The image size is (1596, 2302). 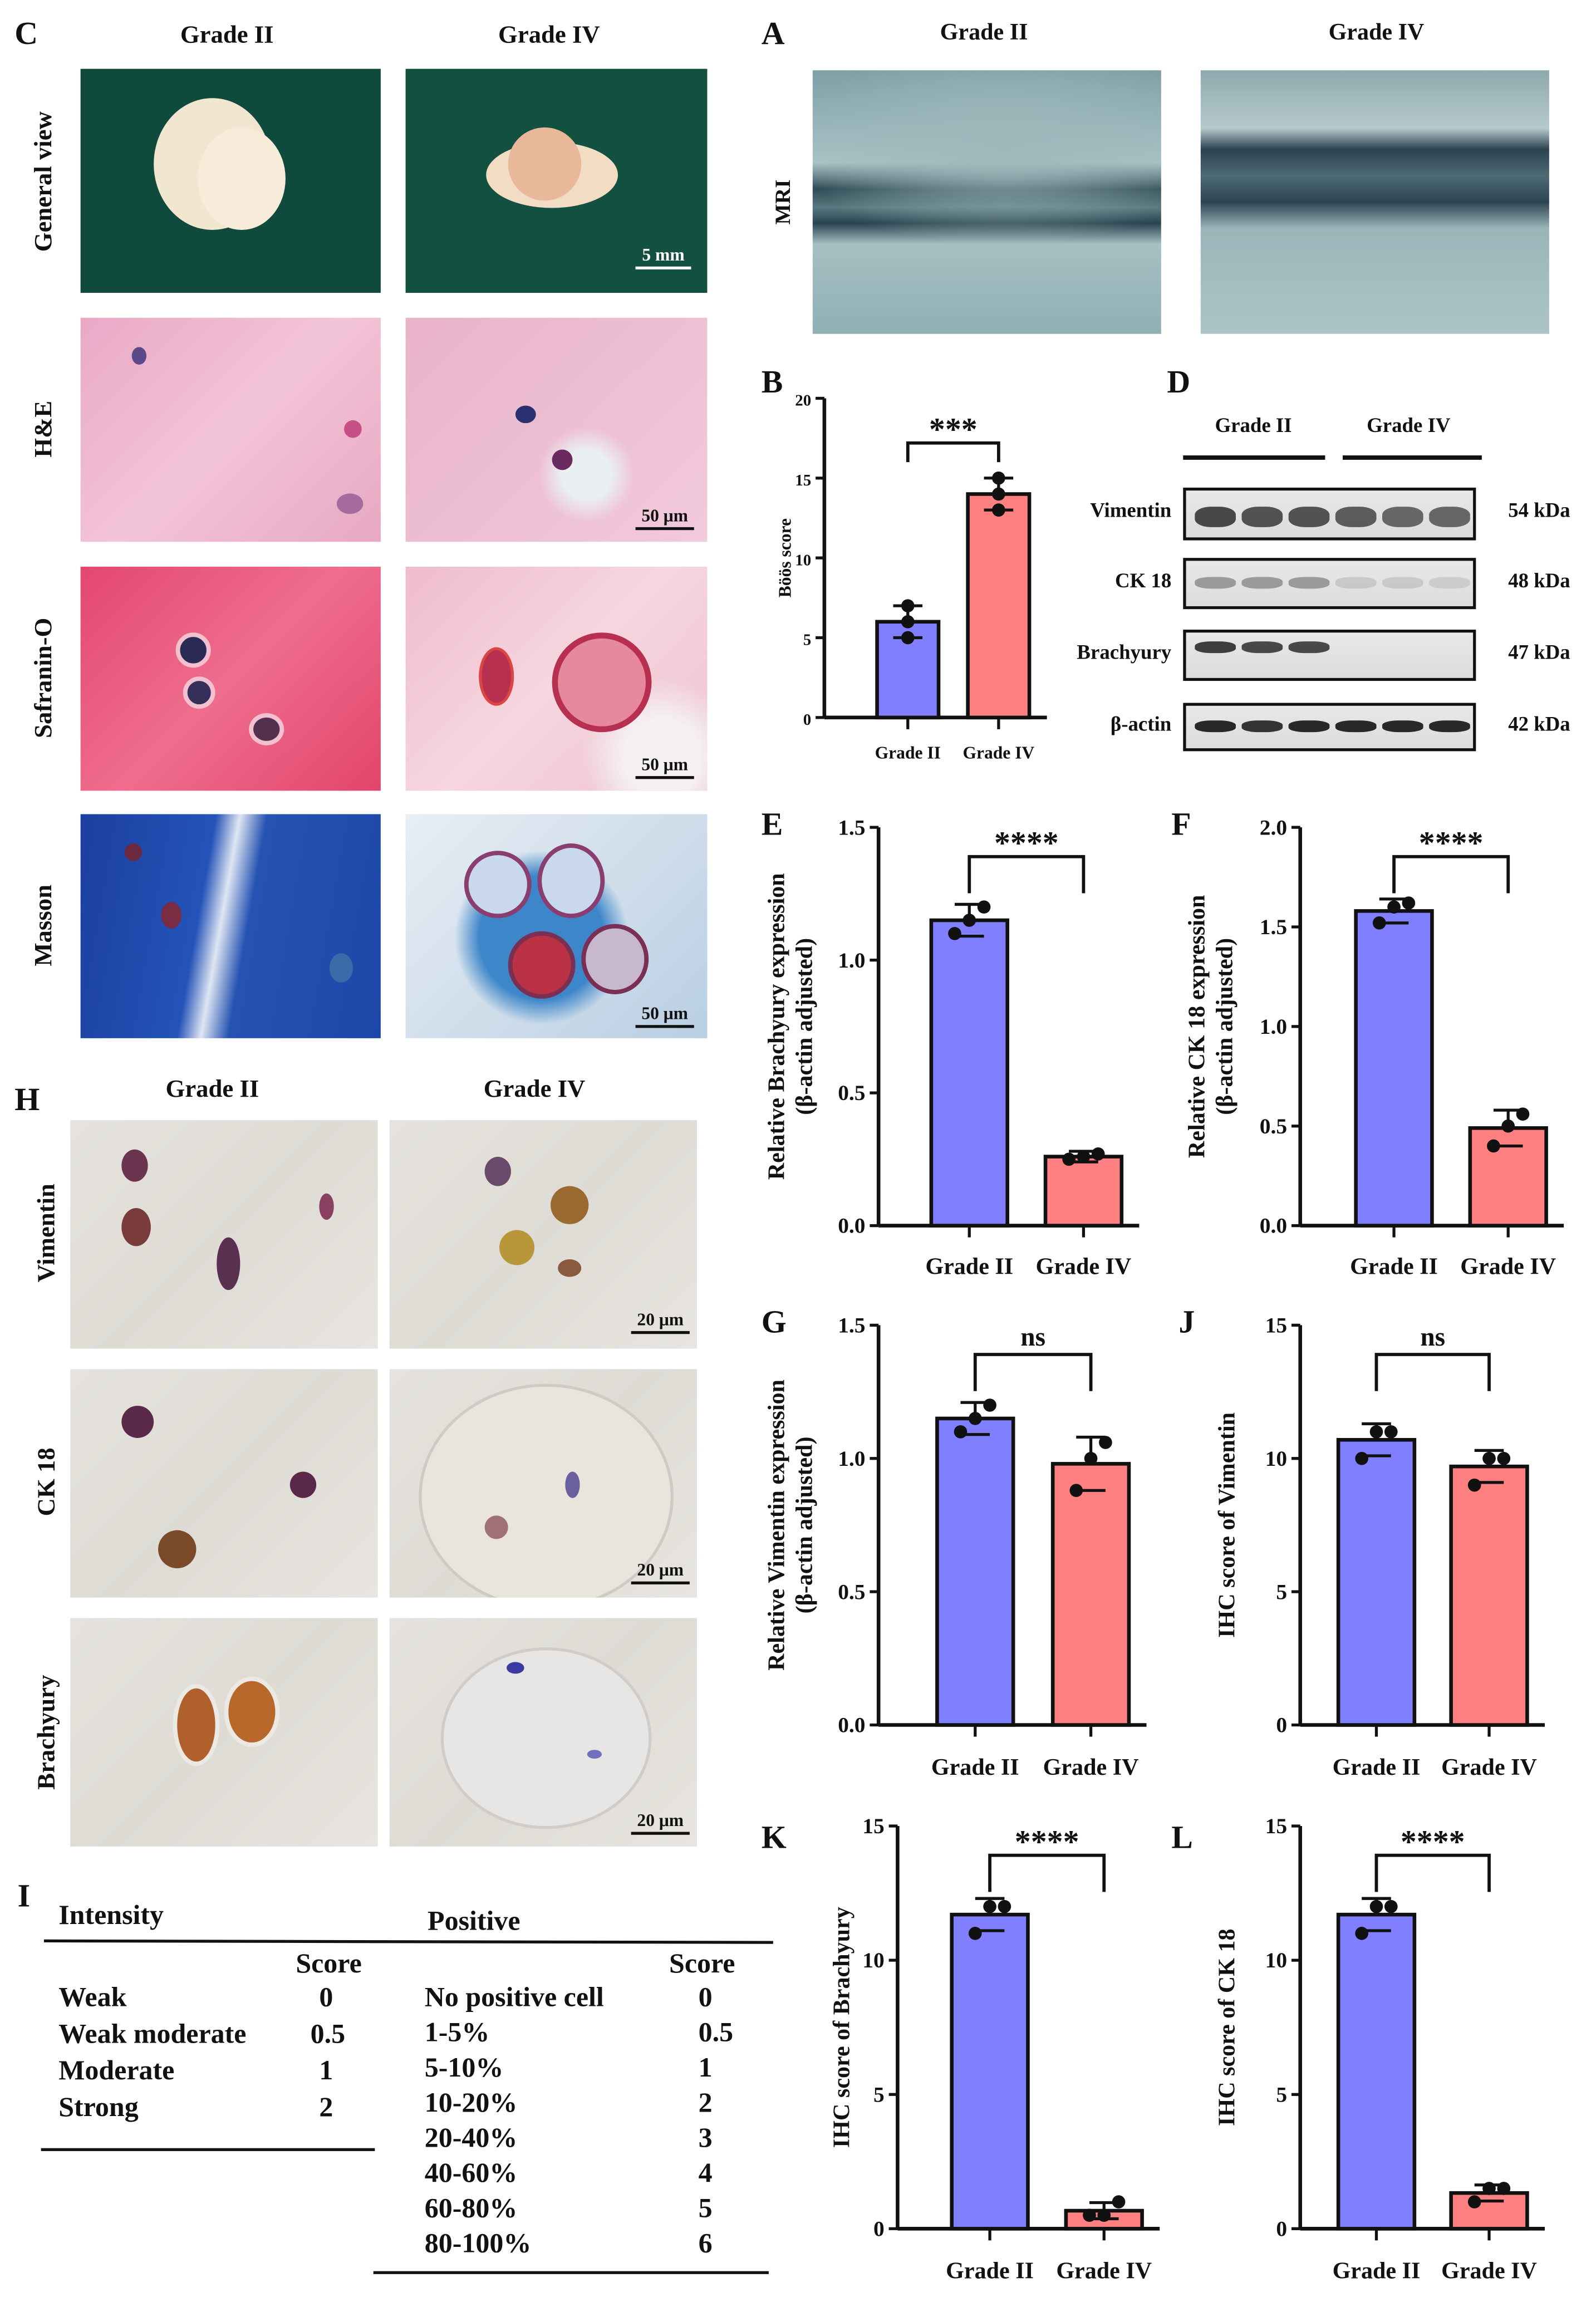 What do you see at coordinates (1227, 2027) in the screenshot?
I see `y-axis-label: IHC score of CK 18` at bounding box center [1227, 2027].